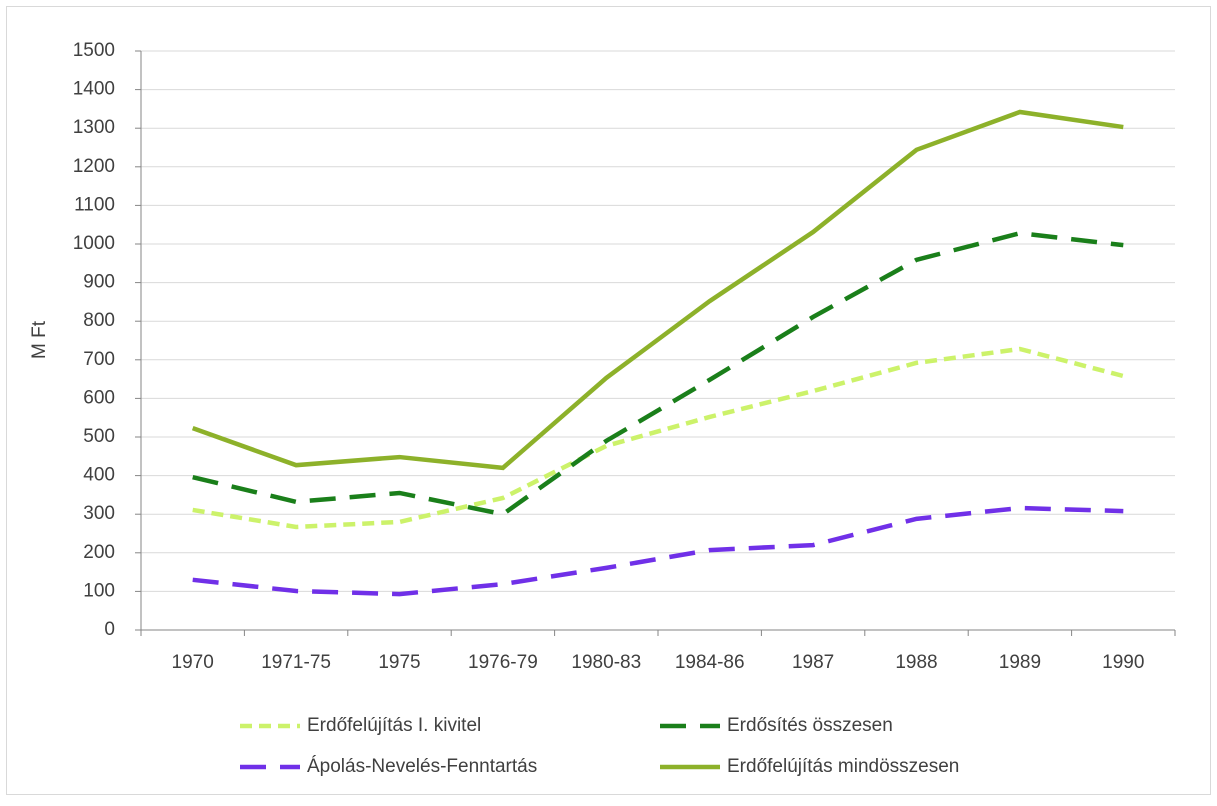  Describe the element at coordinates (99, 436) in the screenshot. I see `y-tick-label: 500` at that location.